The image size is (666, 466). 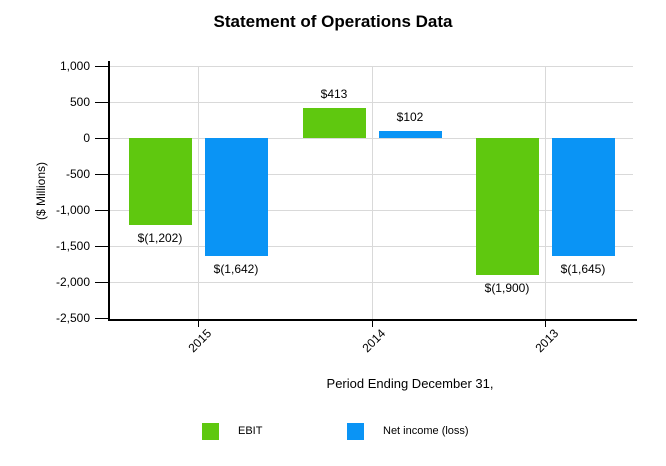 I want to click on x-axis-label: Period Ending December 31,, so click(x=410, y=383).